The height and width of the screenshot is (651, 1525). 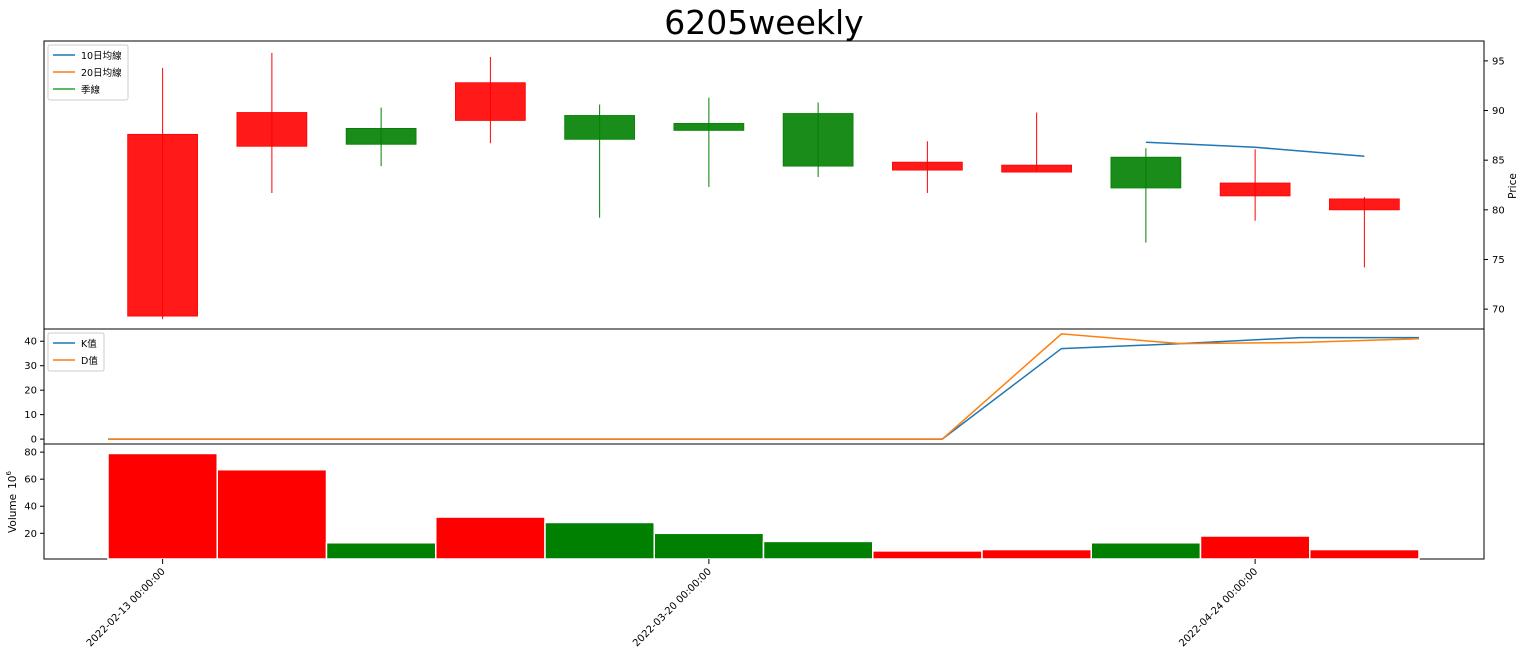 What do you see at coordinates (1498, 111) in the screenshot?
I see `price-y-tick-label: 90` at bounding box center [1498, 111].